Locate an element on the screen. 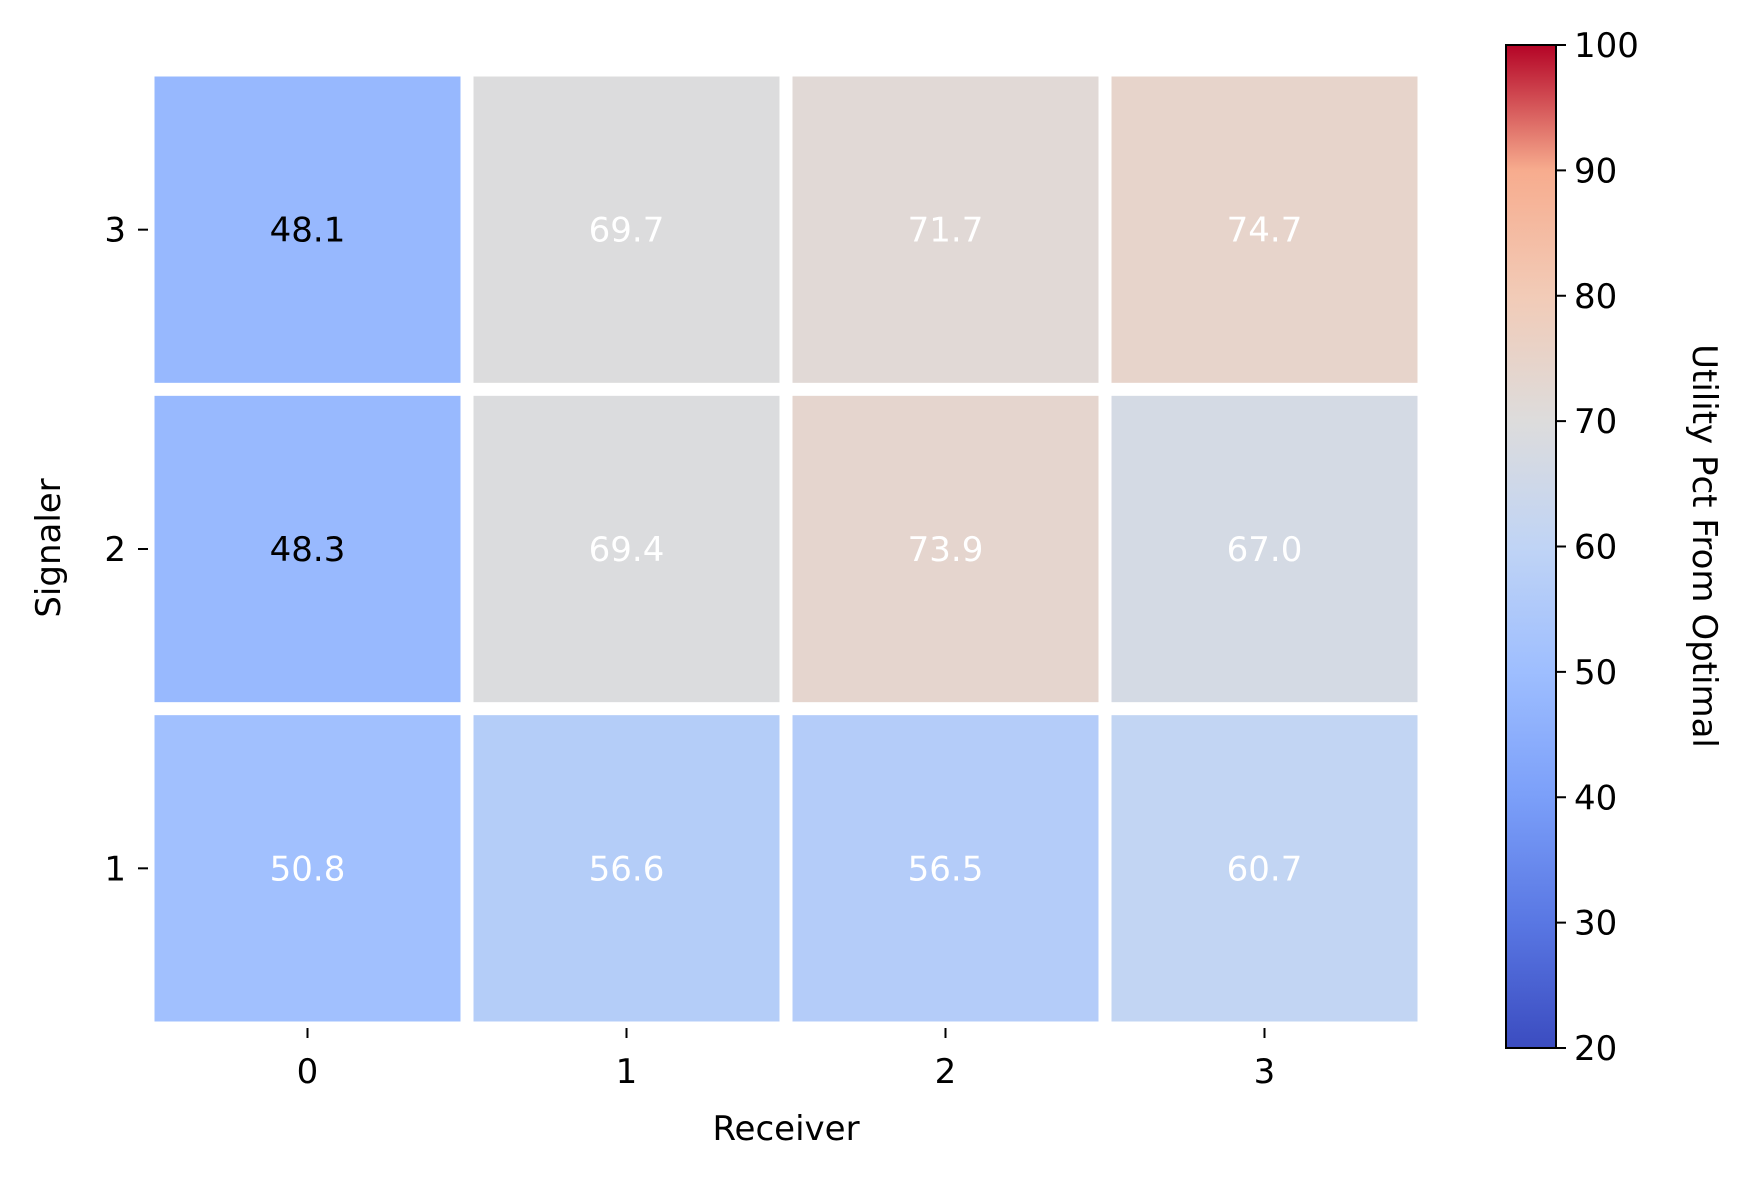  y-tick-label: 1 is located at coordinates (115, 869).